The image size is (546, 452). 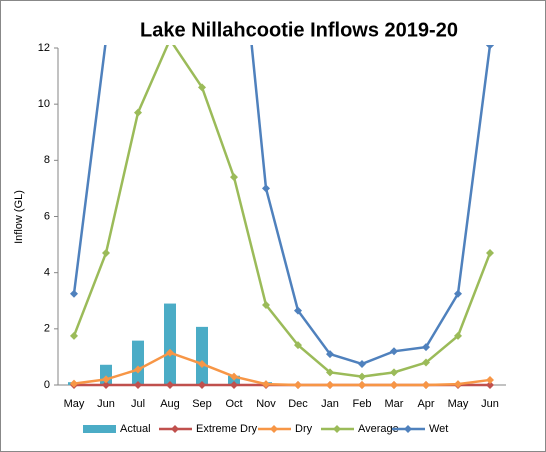 I want to click on legend-label: Wet, so click(x=438, y=429).